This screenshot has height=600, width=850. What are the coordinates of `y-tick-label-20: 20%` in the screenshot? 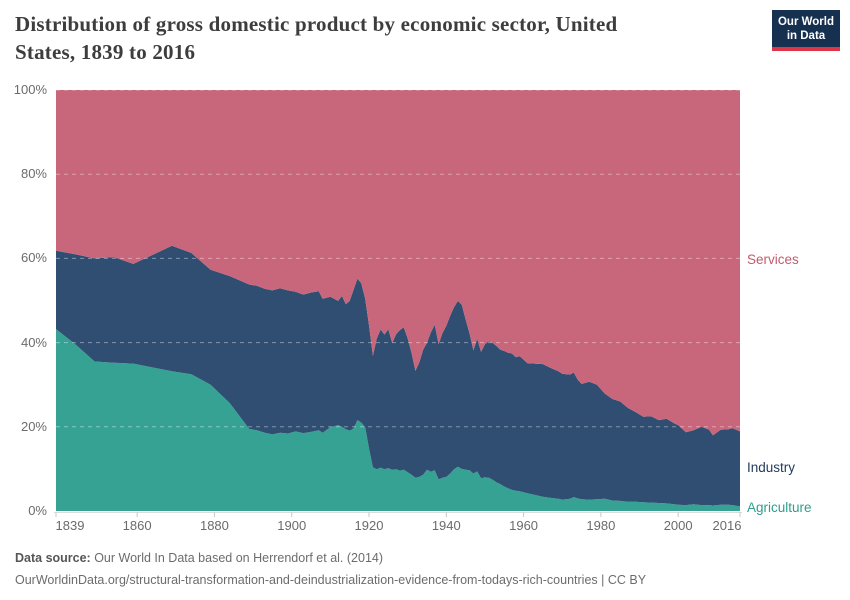 It's located at (33, 426).